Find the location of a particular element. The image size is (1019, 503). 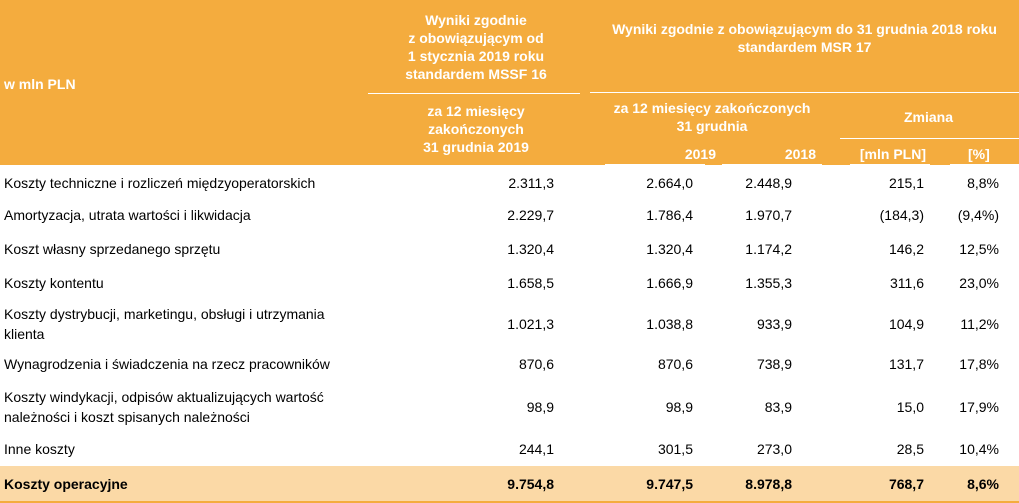

cell-change: 146,2 is located at coordinates (906, 249).